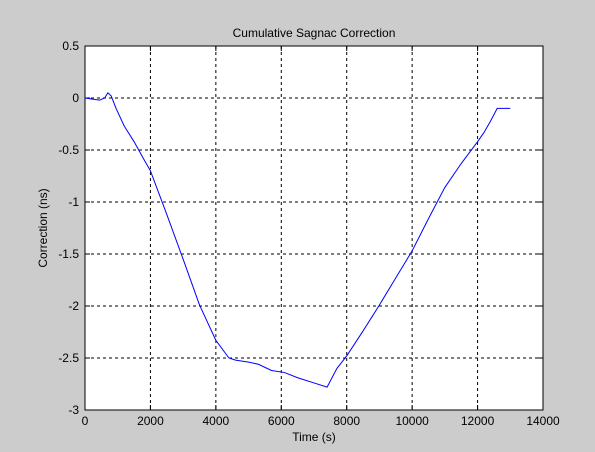 The image size is (595, 452). I want to click on chart-title: Cumulative Sagnac Correction, so click(314, 33).